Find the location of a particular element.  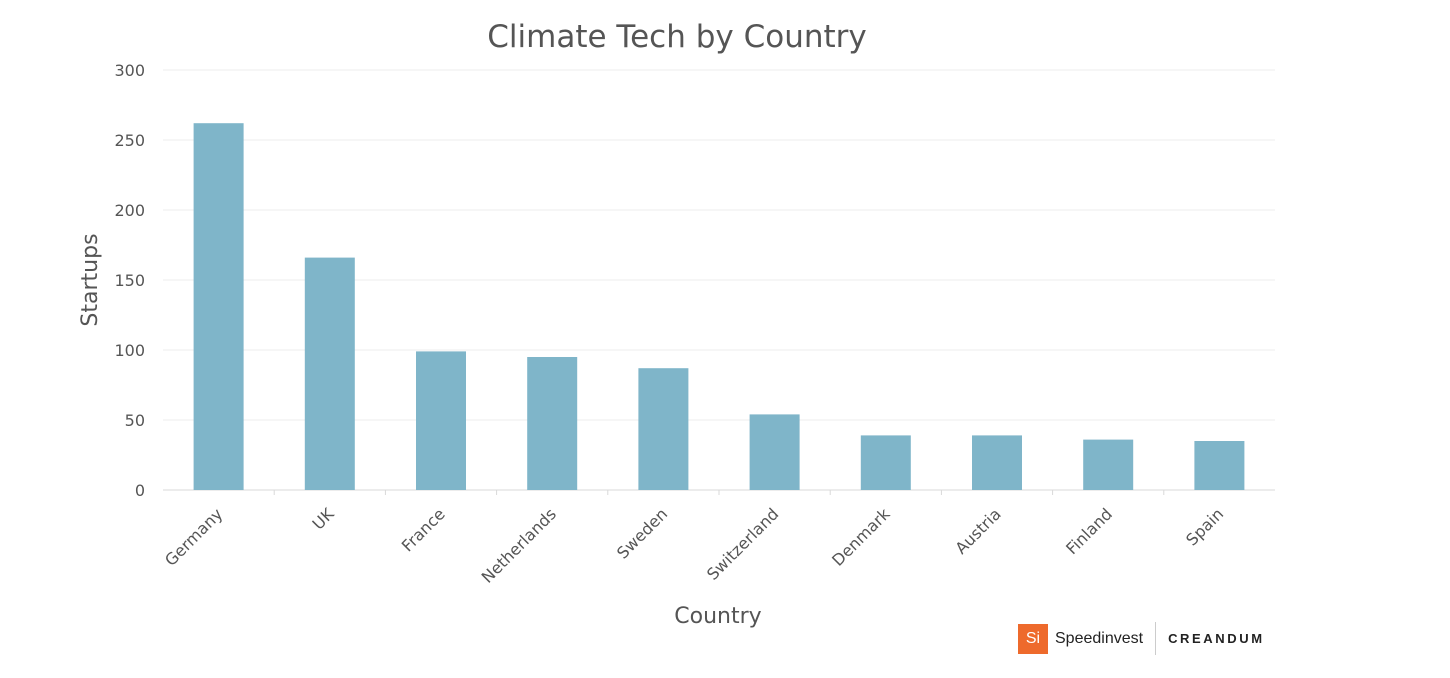

x-axis-title: Country is located at coordinates (717, 616).